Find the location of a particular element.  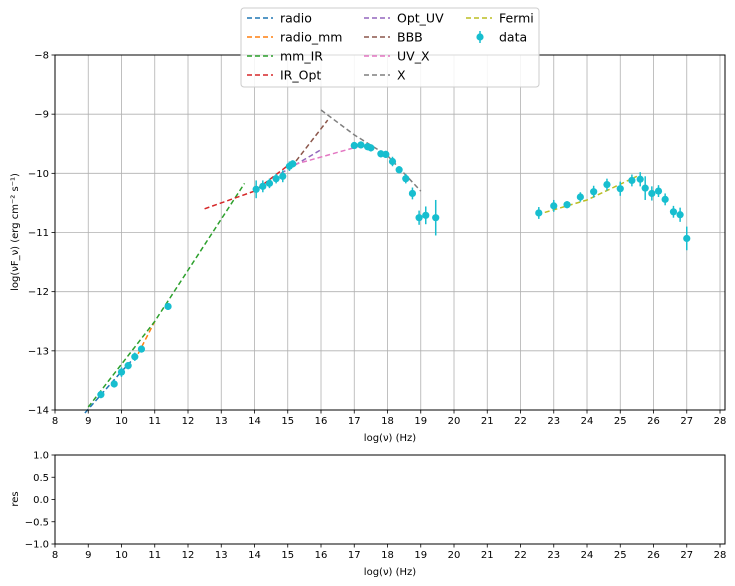

main-y-axis-label: log(νF_ν) (erg cm⁻² s⁻¹) is located at coordinates (15, 232).